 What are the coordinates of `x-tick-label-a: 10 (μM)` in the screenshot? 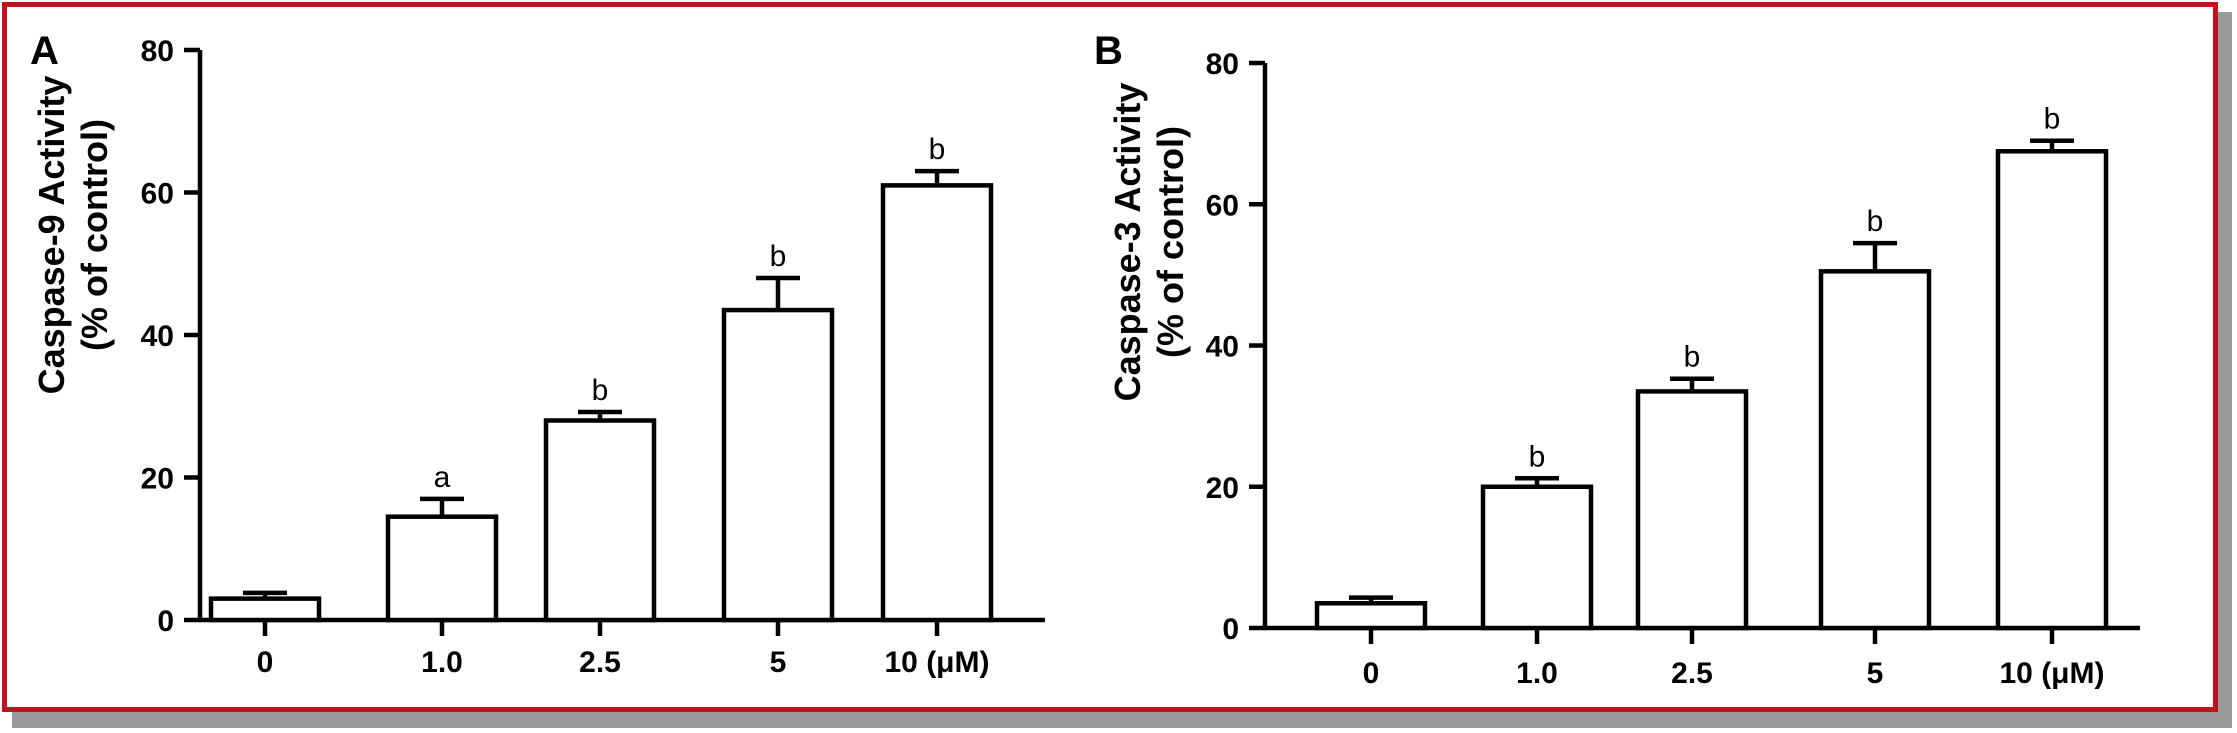 It's located at (936, 662).